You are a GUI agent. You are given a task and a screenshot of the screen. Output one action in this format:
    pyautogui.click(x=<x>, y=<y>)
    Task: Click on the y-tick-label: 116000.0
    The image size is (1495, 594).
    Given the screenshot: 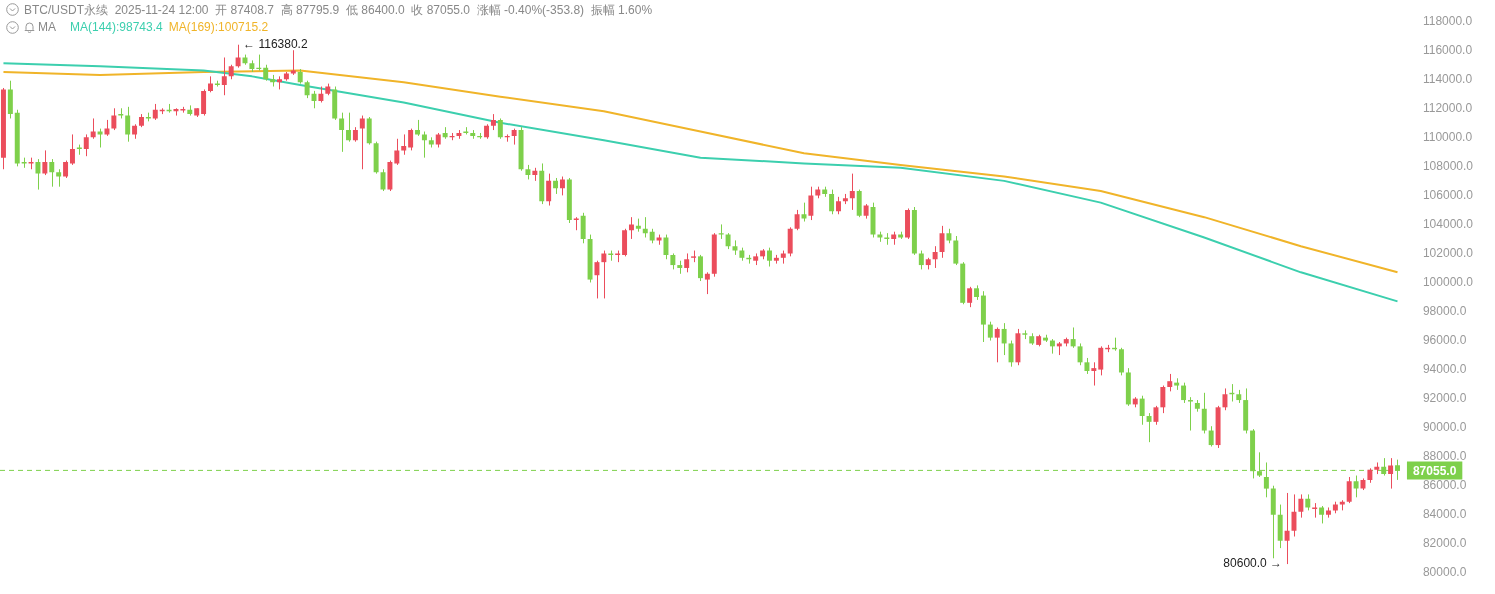 What is the action you would take?
    pyautogui.click(x=1447, y=49)
    